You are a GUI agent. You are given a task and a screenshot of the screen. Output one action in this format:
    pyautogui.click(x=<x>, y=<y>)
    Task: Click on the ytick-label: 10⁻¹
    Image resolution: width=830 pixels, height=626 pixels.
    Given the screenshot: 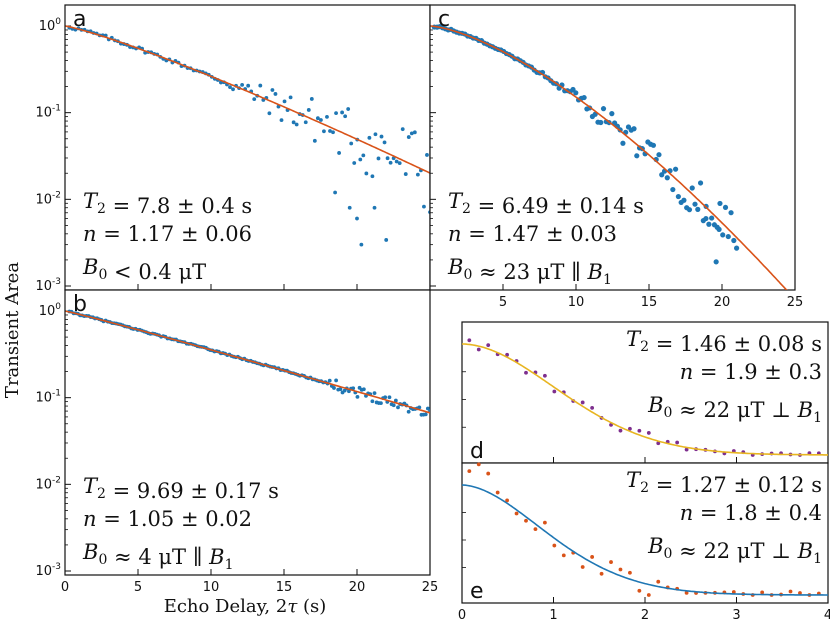 What is the action you would take?
    pyautogui.click(x=48, y=397)
    